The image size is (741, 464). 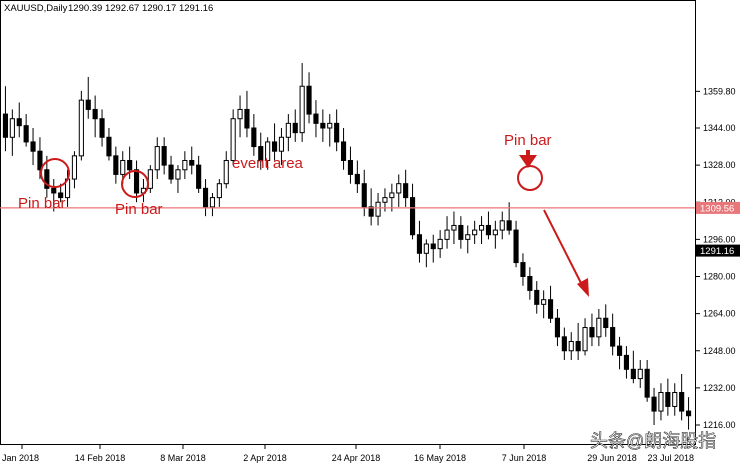 I want to click on current-price-tag: 1291.16, so click(x=718, y=250).